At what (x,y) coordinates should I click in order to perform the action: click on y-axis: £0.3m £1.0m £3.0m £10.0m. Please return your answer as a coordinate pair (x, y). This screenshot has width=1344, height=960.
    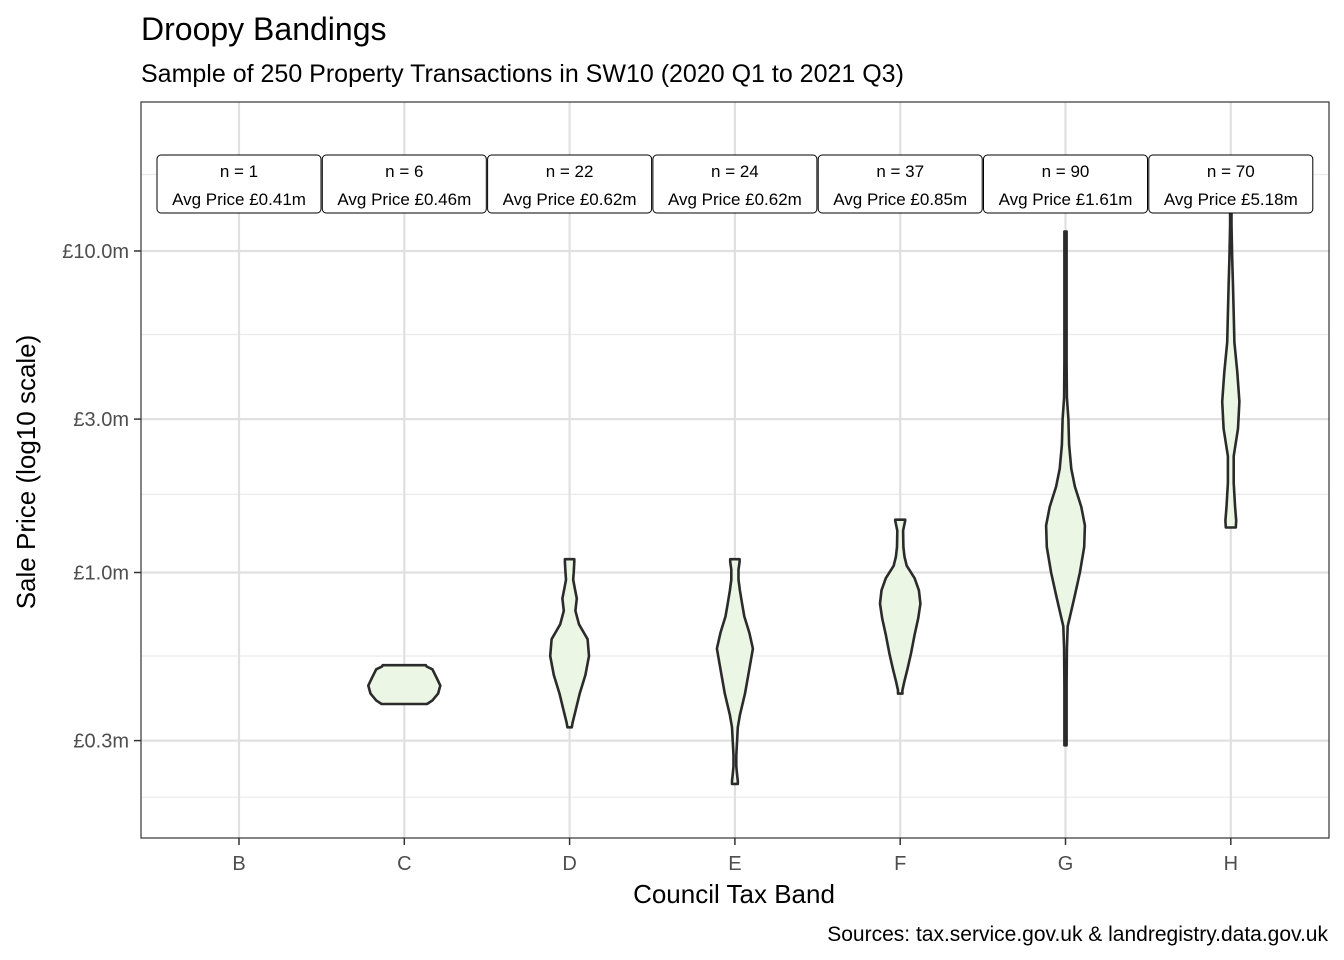
    Looking at the image, I should click on (101, 497).